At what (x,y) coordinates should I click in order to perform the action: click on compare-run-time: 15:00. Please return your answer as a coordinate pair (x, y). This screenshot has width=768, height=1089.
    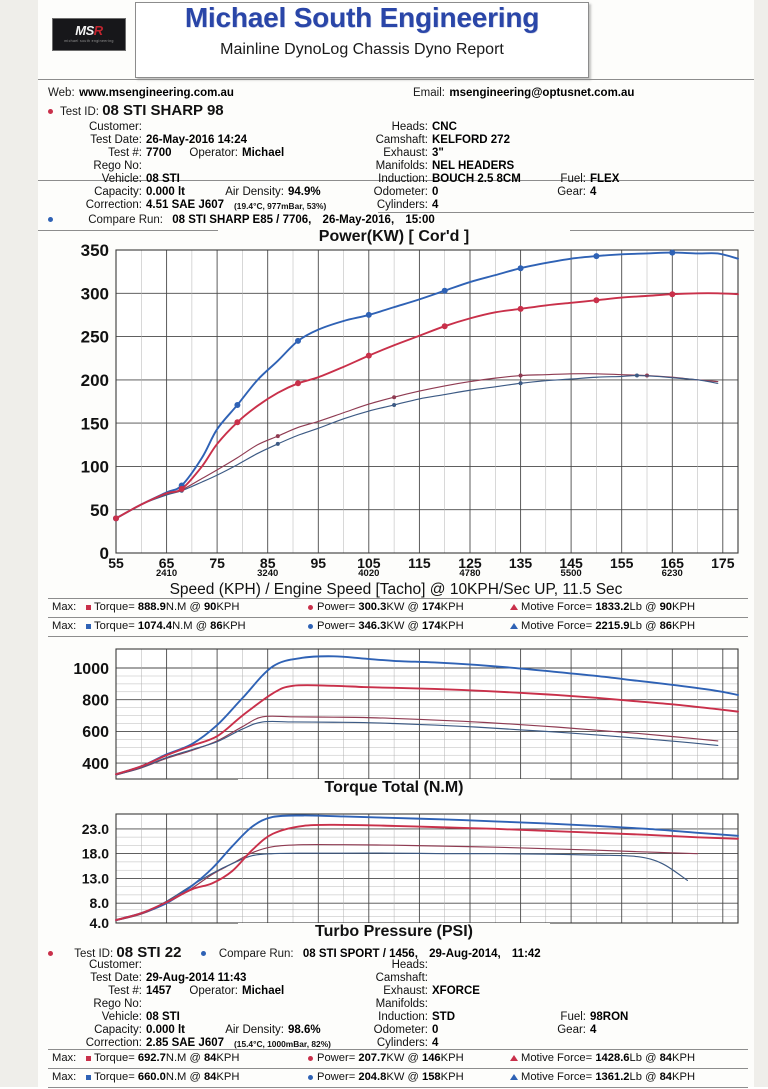
    Looking at the image, I should click on (420, 220).